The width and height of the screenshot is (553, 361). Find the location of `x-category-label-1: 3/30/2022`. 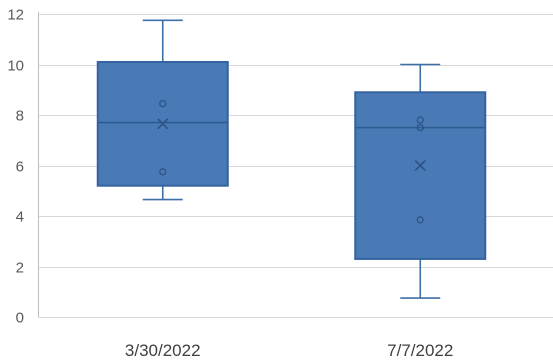

x-category-label-1: 3/30/2022 is located at coordinates (163, 350).